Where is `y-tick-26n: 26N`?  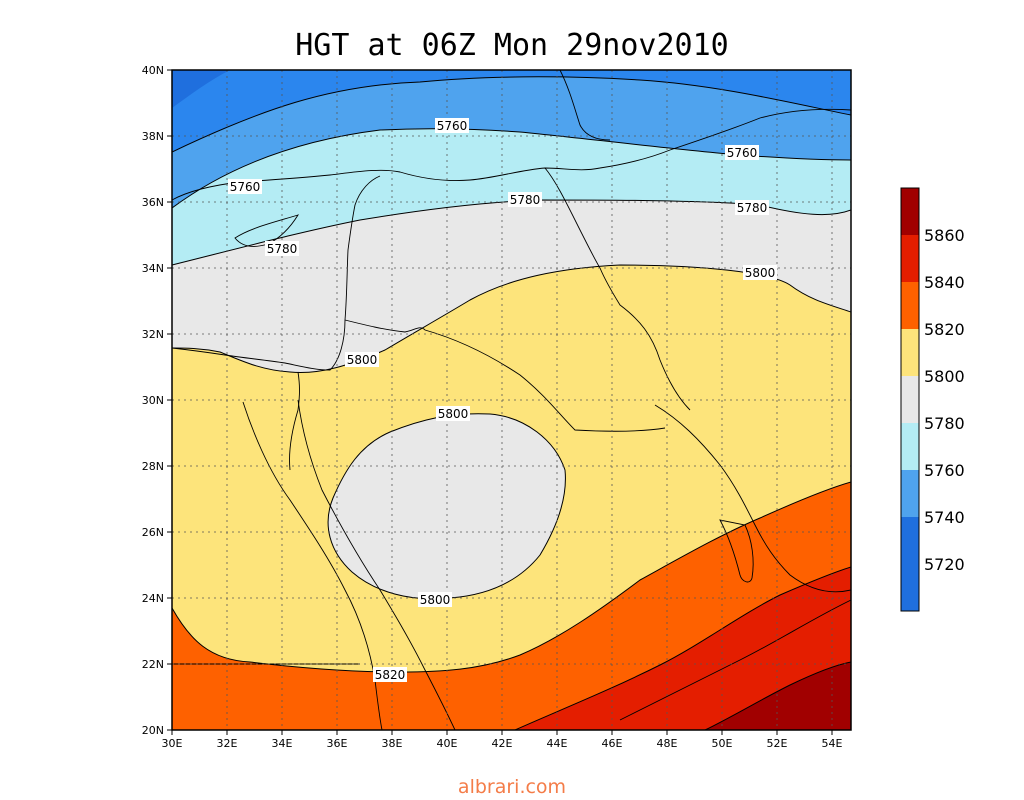
y-tick-26n: 26N is located at coordinates (153, 532).